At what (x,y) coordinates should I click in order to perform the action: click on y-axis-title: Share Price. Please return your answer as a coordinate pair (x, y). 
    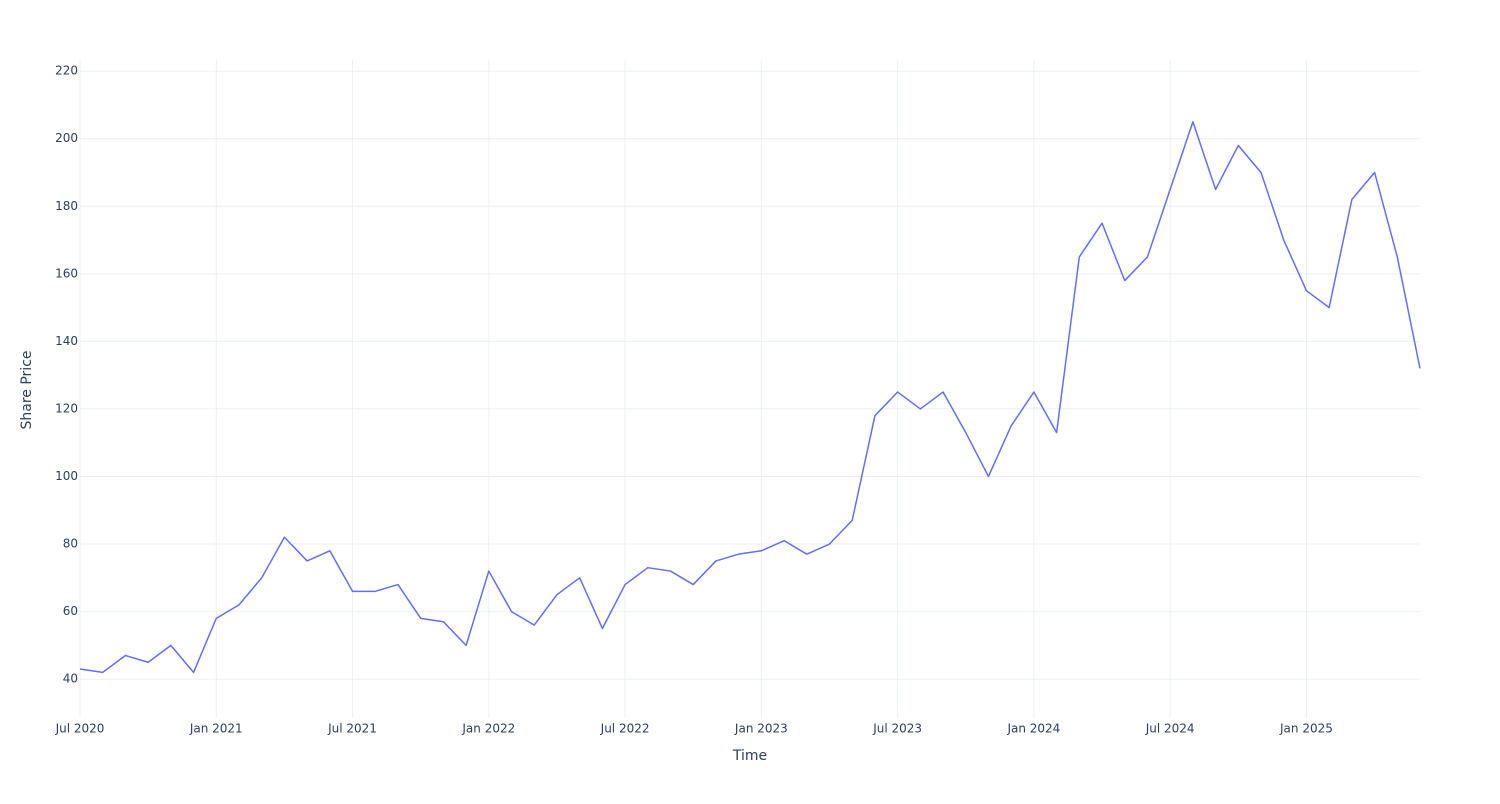
    Looking at the image, I should click on (27, 389).